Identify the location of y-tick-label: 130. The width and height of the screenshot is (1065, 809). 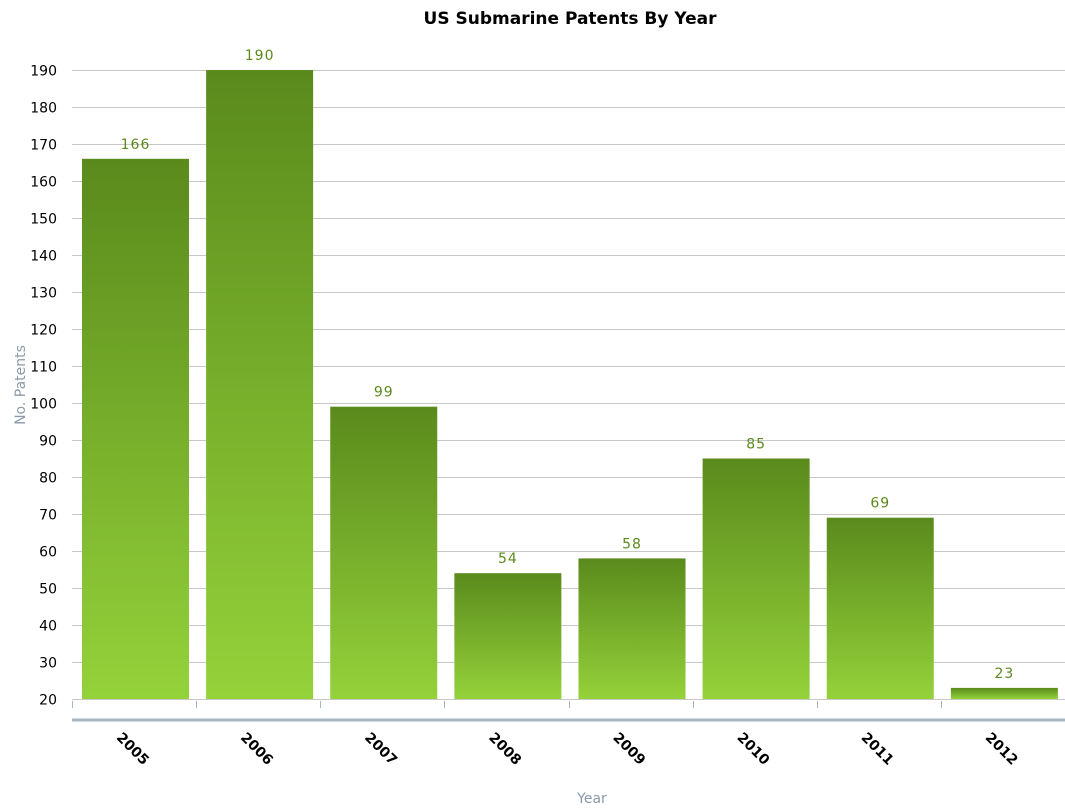
(43, 294).